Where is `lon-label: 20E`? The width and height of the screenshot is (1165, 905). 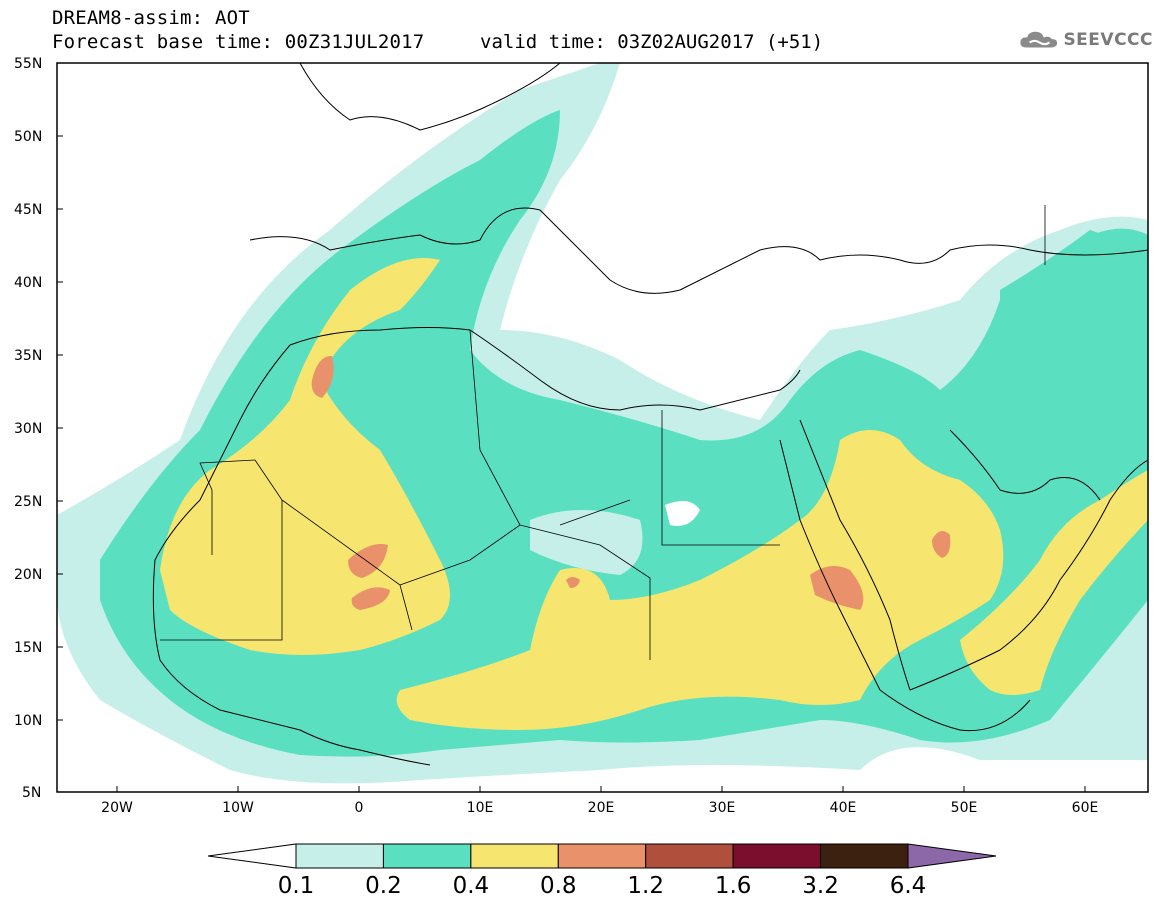 lon-label: 20E is located at coordinates (601, 808).